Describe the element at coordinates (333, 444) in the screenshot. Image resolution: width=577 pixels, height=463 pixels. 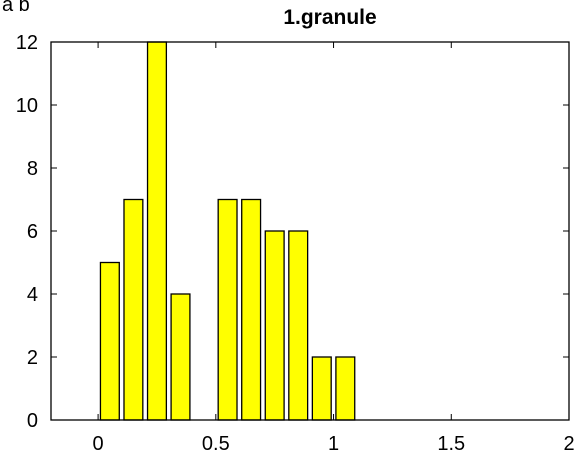
I see `x-tick-label-2: 1` at that location.